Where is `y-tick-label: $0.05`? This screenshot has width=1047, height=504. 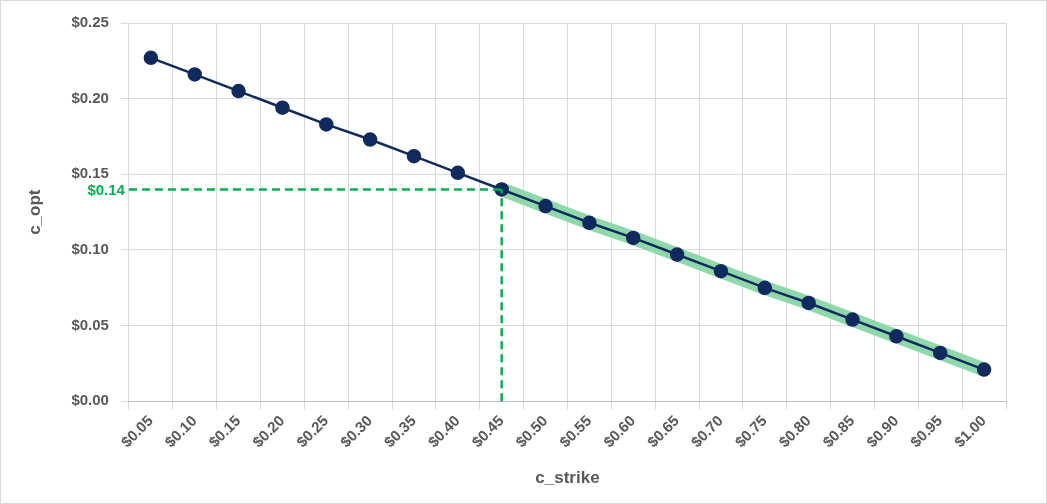
y-tick-label: $0.05 is located at coordinates (90, 324).